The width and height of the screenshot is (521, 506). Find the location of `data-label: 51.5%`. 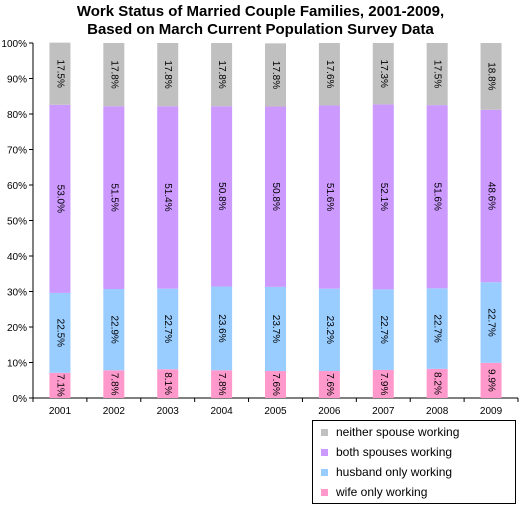

data-label: 51.5% is located at coordinates (113, 197).